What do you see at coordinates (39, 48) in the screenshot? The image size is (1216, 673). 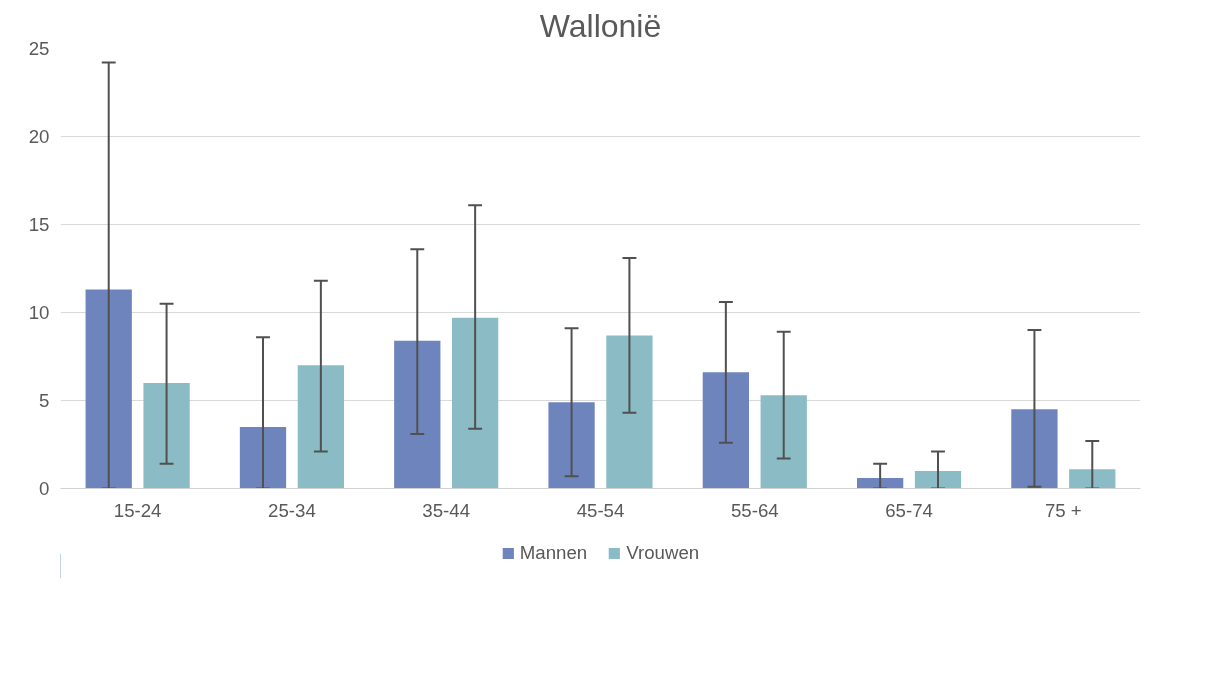 I see `y-tick-label: 25` at bounding box center [39, 48].